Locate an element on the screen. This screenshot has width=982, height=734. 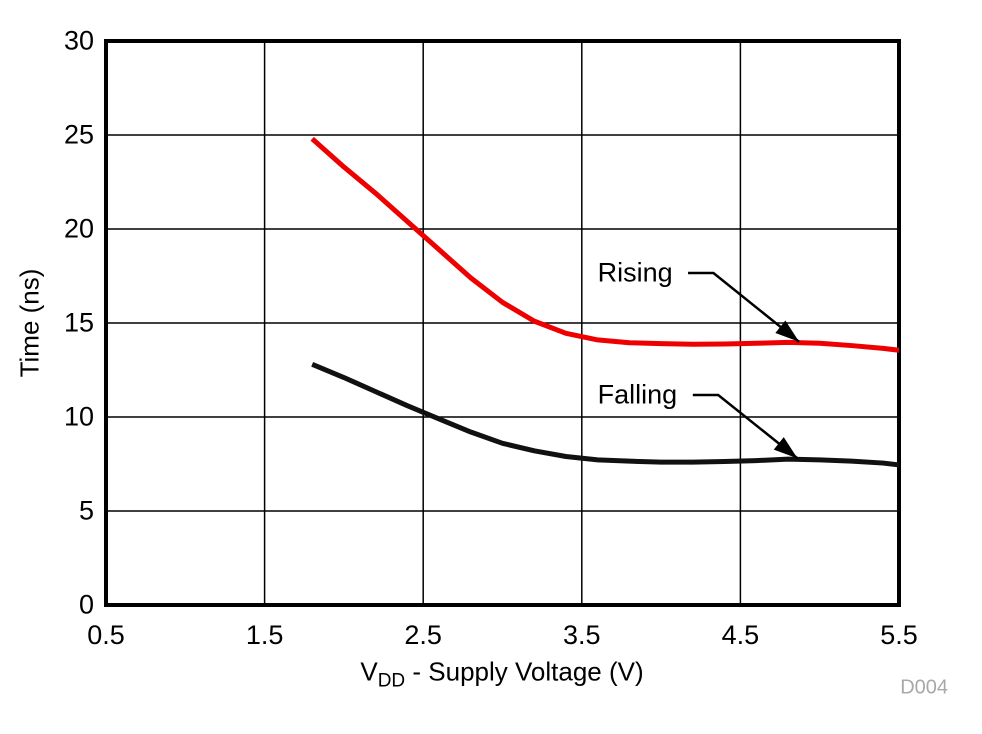
x-tick-label: 5.5 is located at coordinates (899, 635).